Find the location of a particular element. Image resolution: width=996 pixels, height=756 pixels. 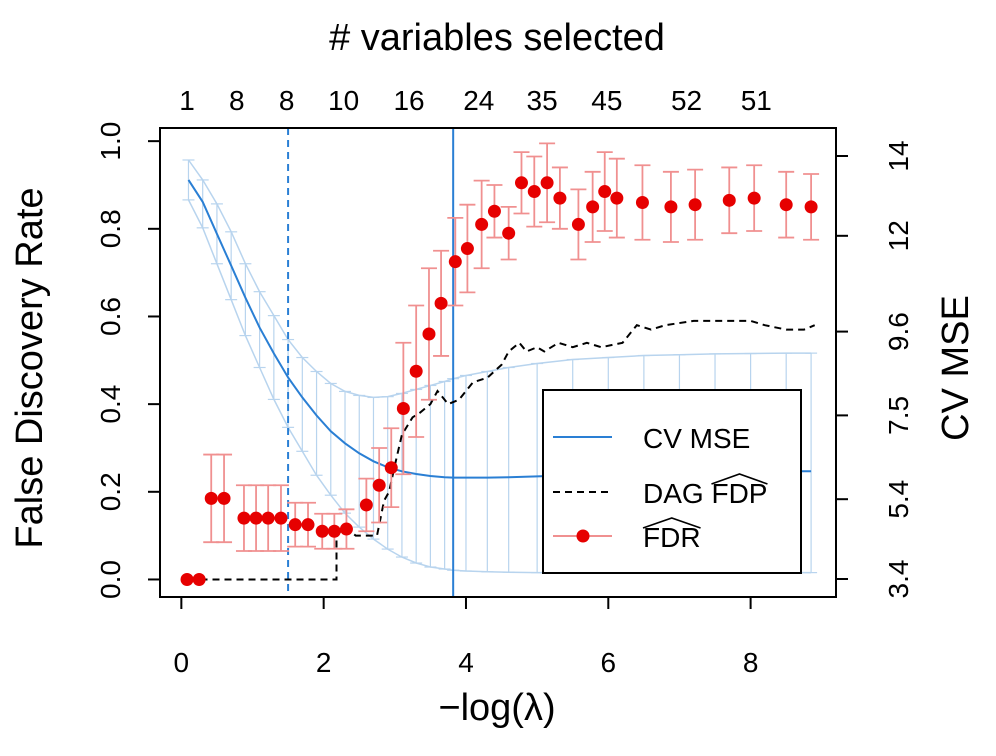

top-tick-label: 24 is located at coordinates (478, 100).